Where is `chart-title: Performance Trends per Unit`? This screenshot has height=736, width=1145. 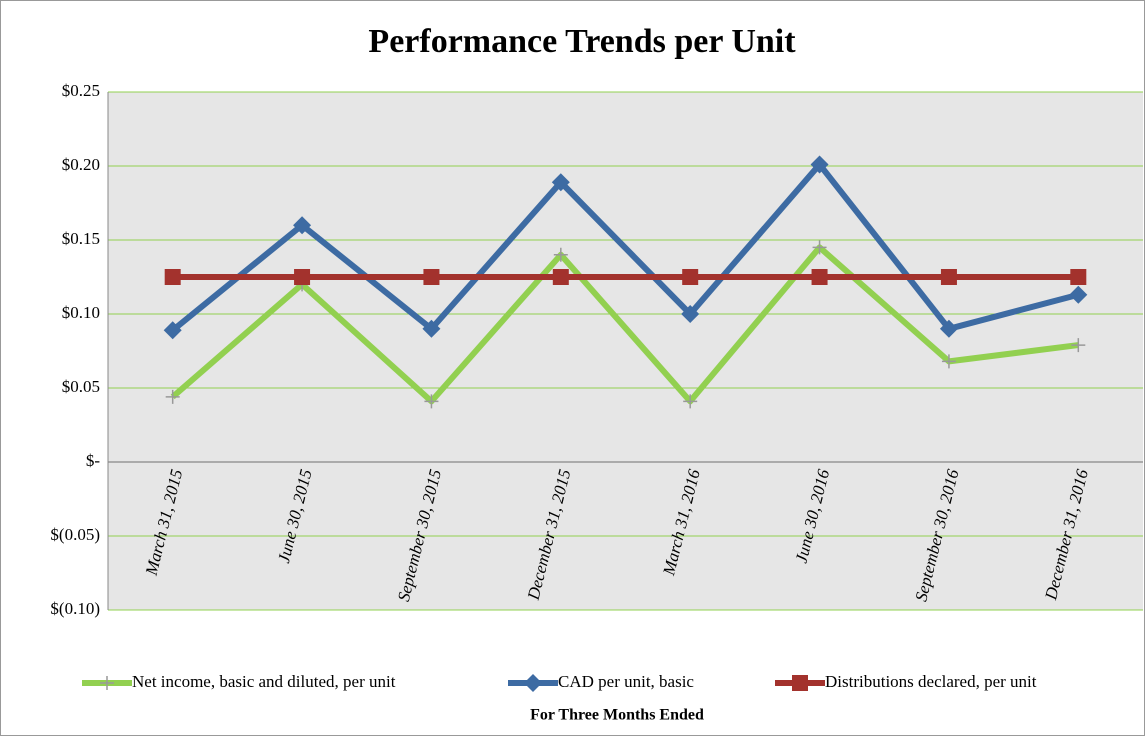
chart-title: Performance Trends per Unit is located at coordinates (582, 41).